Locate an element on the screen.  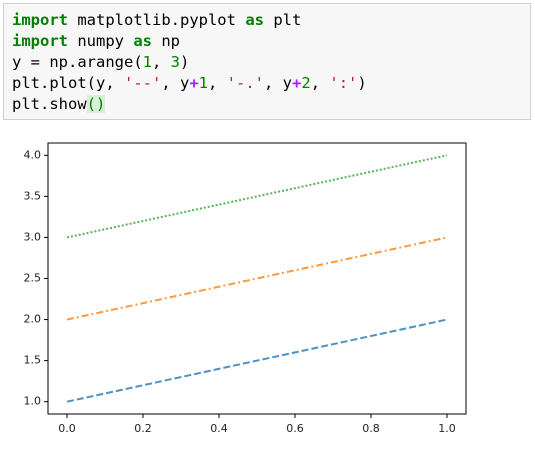
x-tick-label: 1.0 is located at coordinates (447, 428).